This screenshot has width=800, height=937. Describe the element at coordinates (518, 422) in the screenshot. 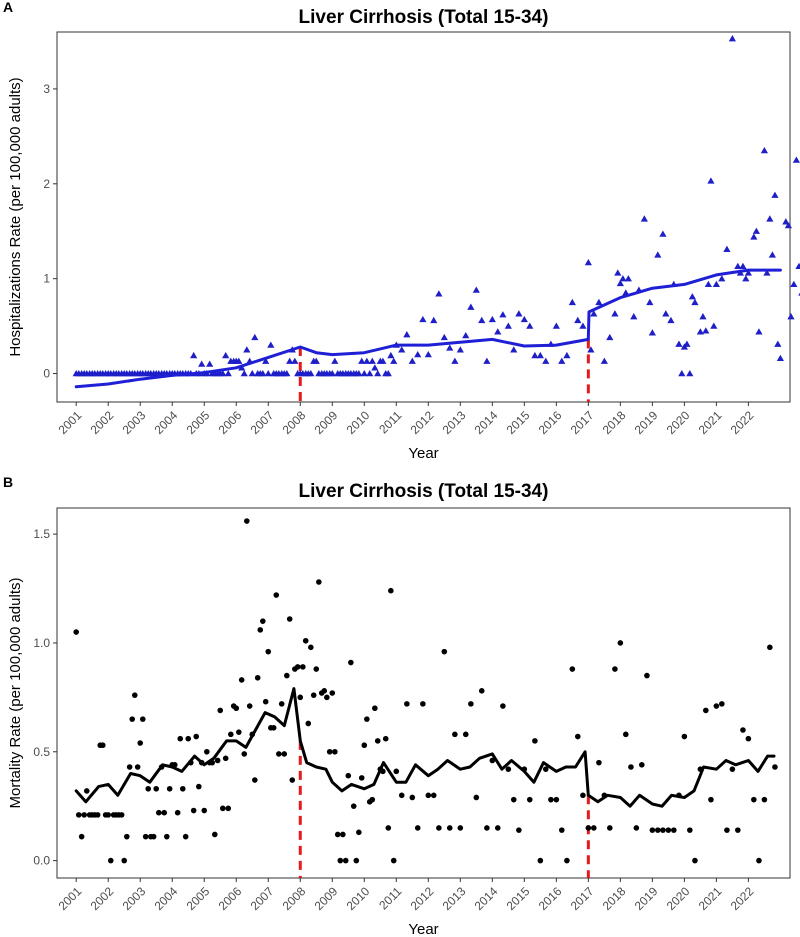

I see `panel-a-x-tick-label: 2015` at that location.